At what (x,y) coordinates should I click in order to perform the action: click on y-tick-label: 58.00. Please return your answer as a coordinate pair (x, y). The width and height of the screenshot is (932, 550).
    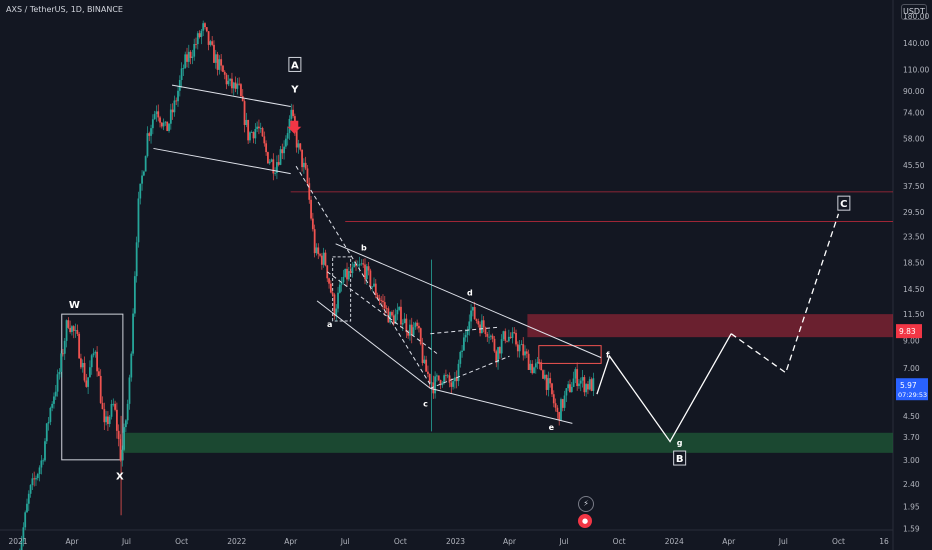
    Looking at the image, I should click on (914, 139).